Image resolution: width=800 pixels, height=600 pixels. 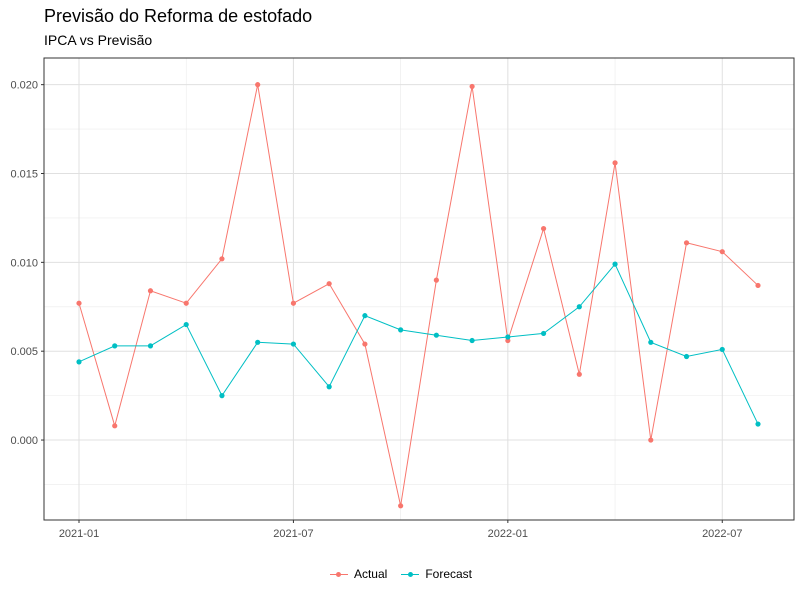 I want to click on legend-key-actual, so click(x=339, y=574).